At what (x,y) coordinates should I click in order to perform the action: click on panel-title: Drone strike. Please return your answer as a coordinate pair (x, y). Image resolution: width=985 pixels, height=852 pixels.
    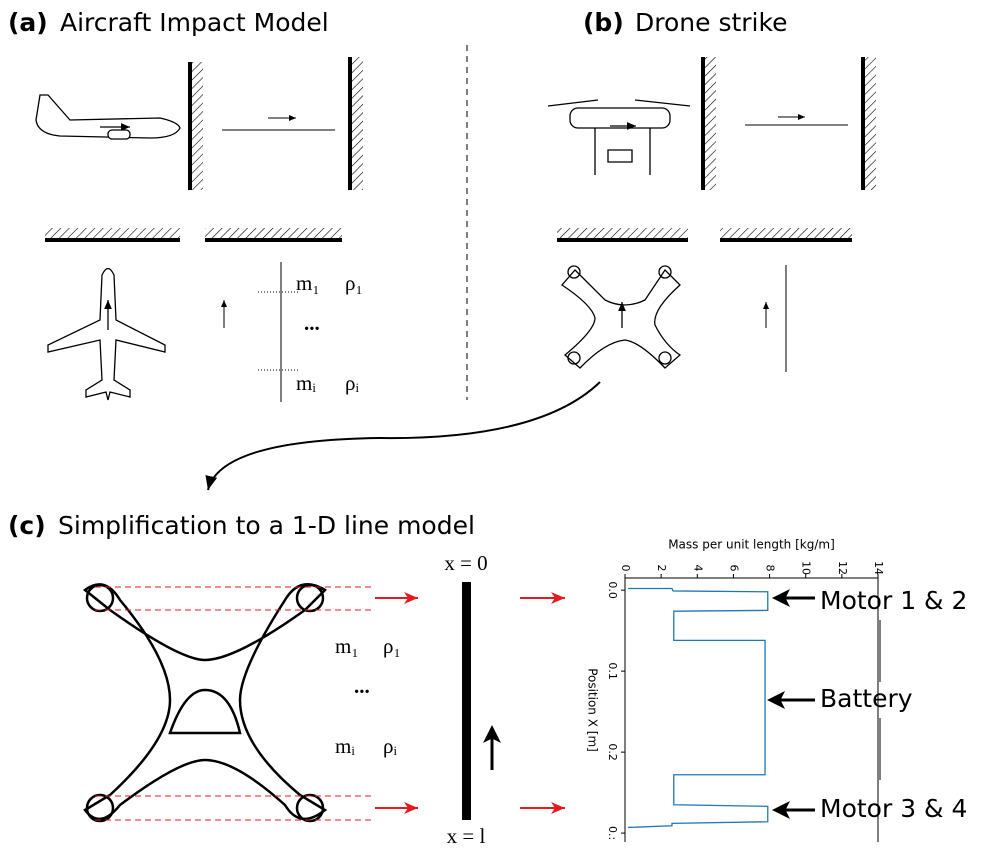
    Looking at the image, I should click on (711, 22).